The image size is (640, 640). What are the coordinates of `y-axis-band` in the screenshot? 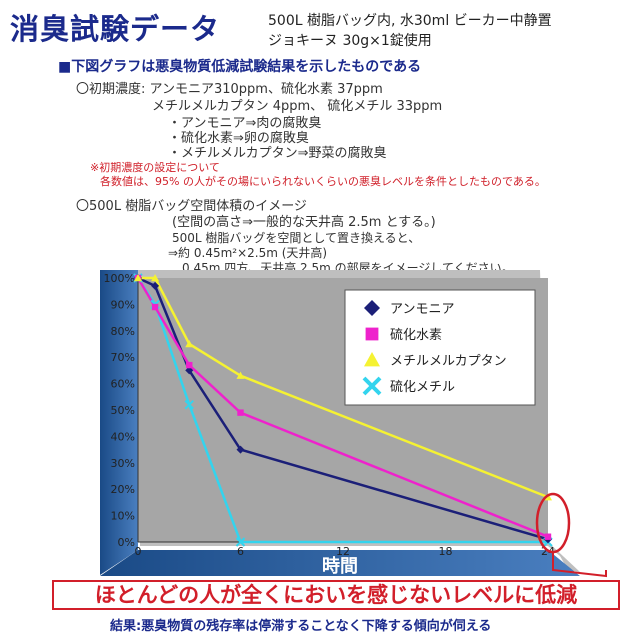 It's located at (119, 422).